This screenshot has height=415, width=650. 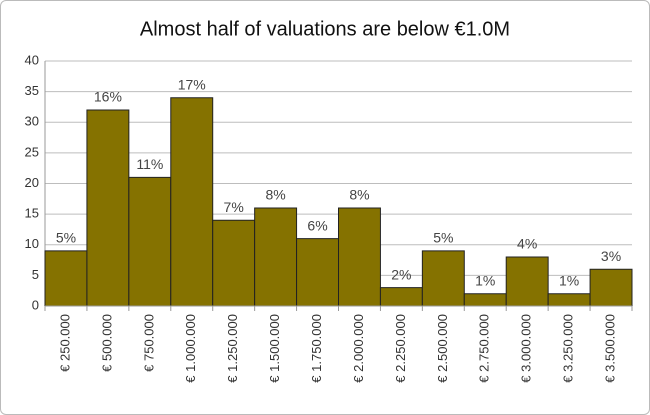 I want to click on x-tick-label: € 750.000, so click(x=148, y=343).